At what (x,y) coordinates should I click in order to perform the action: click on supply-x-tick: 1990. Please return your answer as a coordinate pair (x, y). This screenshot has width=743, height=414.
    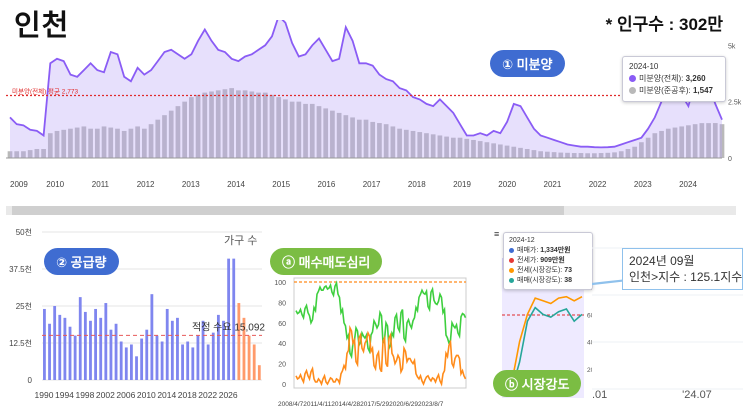
    Looking at the image, I should click on (44, 395).